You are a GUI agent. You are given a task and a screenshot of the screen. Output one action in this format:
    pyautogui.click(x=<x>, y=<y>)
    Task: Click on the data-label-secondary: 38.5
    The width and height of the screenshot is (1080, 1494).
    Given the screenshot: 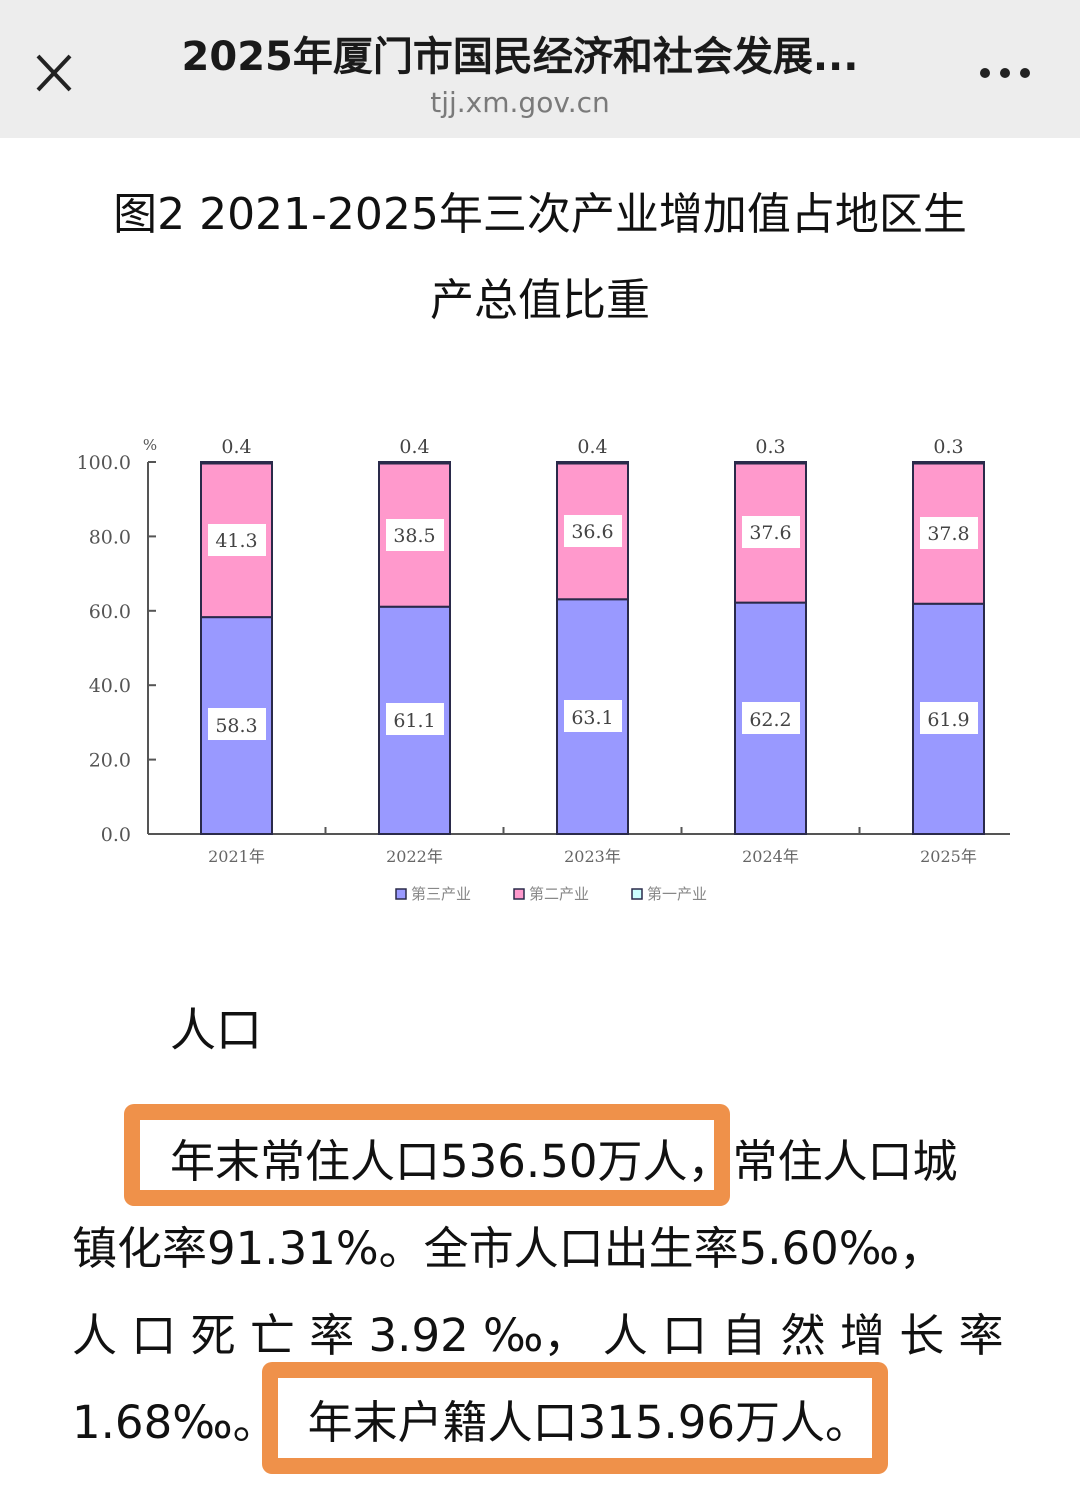 What is the action you would take?
    pyautogui.click(x=414, y=536)
    